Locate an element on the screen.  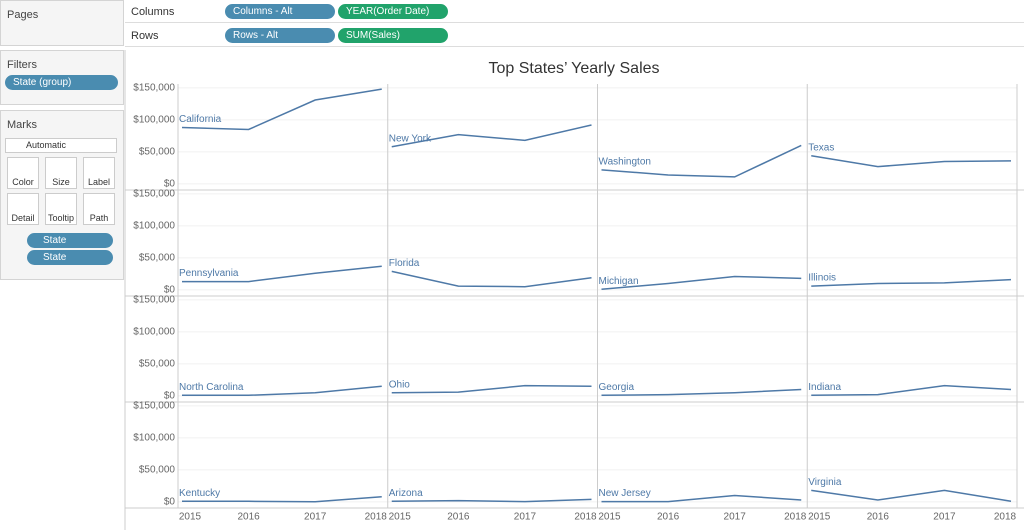
size-button: Size is located at coordinates (61, 173).